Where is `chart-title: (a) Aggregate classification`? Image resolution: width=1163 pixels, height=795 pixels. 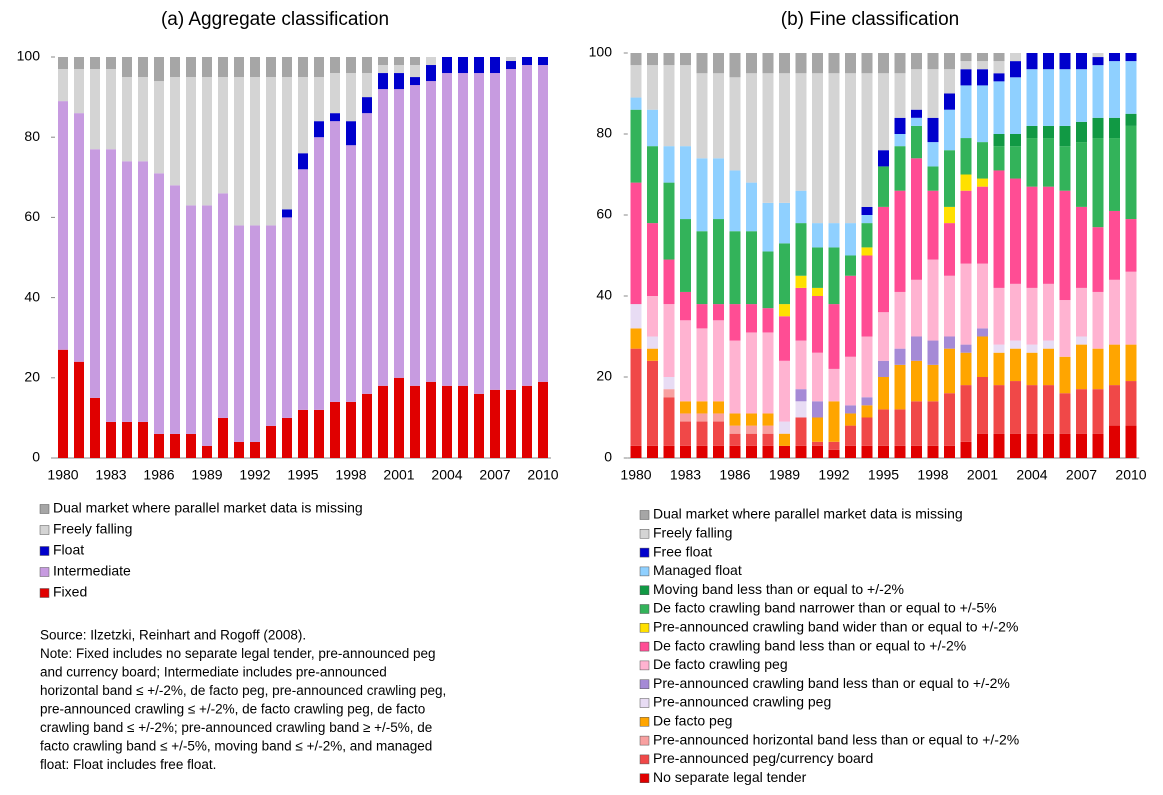 chart-title: (a) Aggregate classification is located at coordinates (275, 19).